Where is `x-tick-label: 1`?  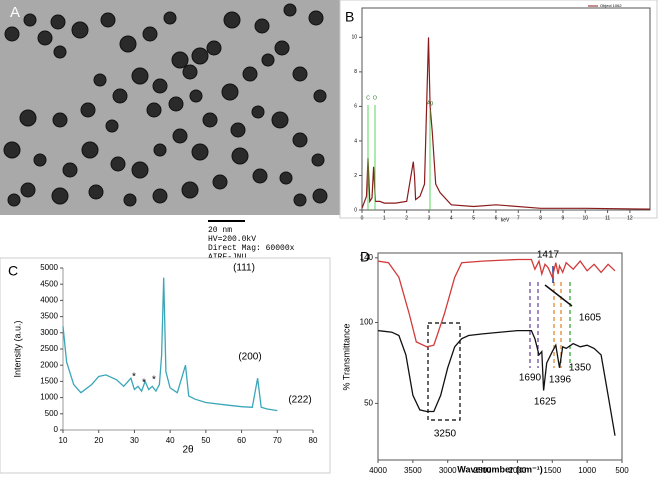 x-tick-label: 1 is located at coordinates (384, 218).